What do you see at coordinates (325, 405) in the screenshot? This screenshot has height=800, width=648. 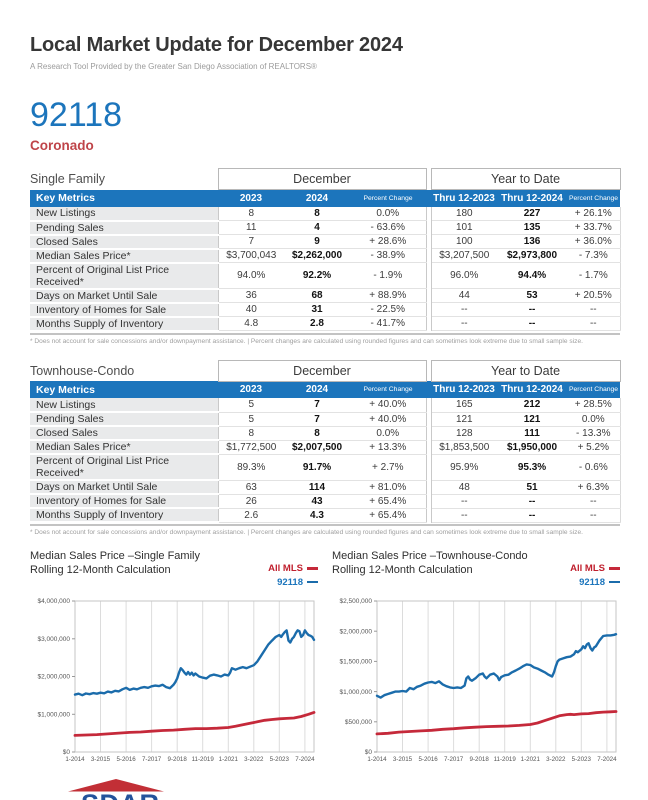 I see `table-row: New Listings 5 7 + 40.0% 165 212 + 28.5%` at bounding box center [325, 405].